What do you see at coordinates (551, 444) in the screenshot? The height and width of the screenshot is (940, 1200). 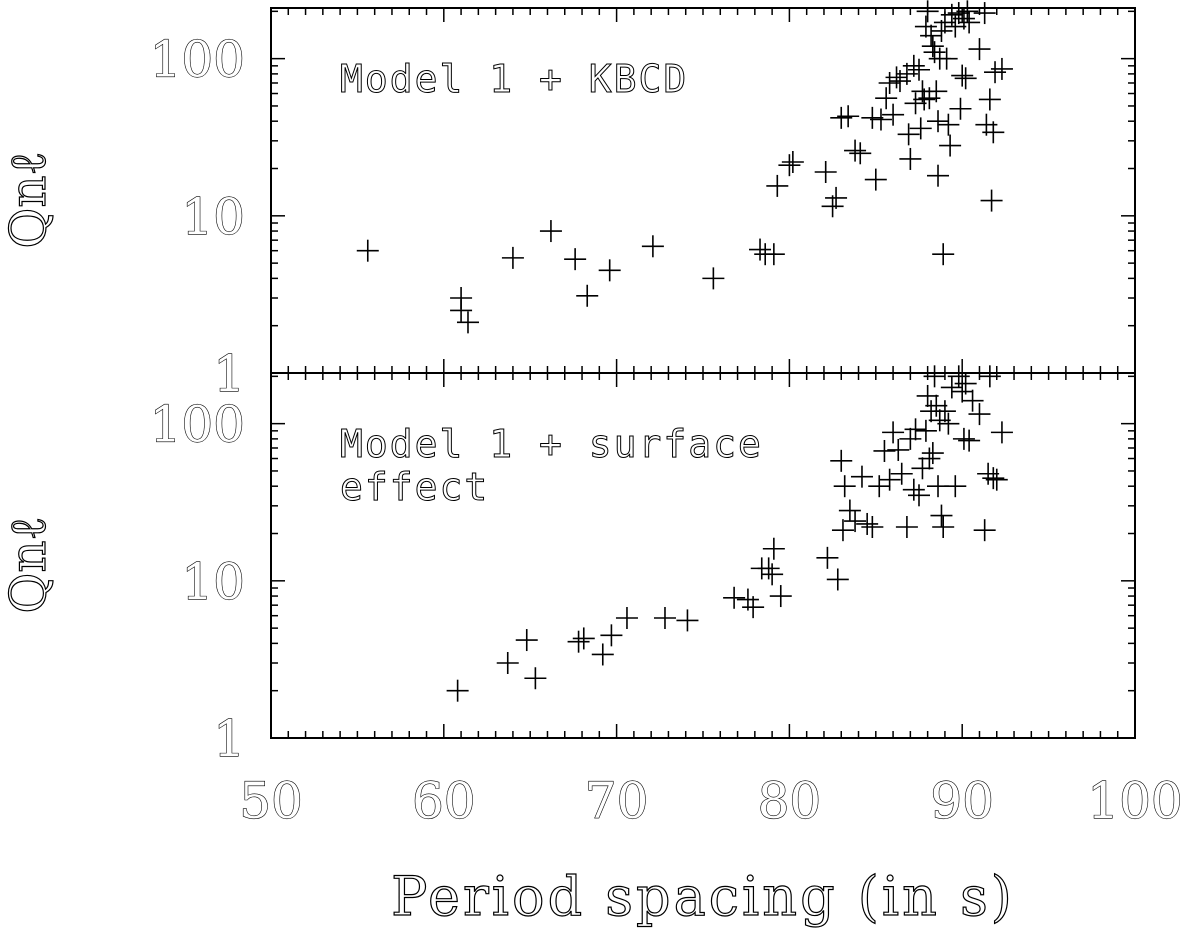 I see `bottom-annotation-line-1: Model 1 + surface` at bounding box center [551, 444].